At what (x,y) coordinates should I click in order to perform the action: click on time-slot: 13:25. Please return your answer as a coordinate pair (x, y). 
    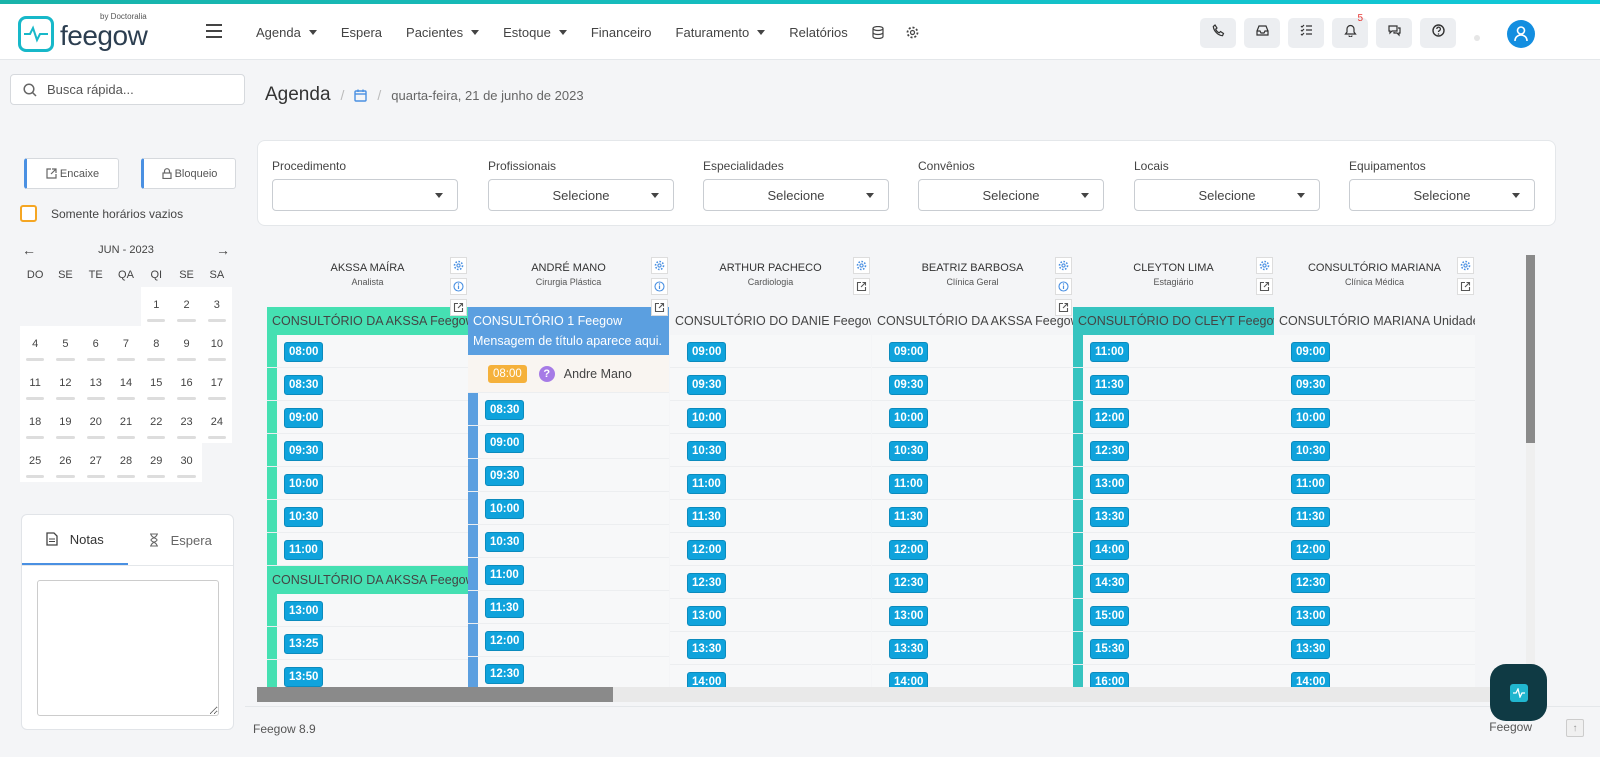
    Looking at the image, I should click on (367, 643).